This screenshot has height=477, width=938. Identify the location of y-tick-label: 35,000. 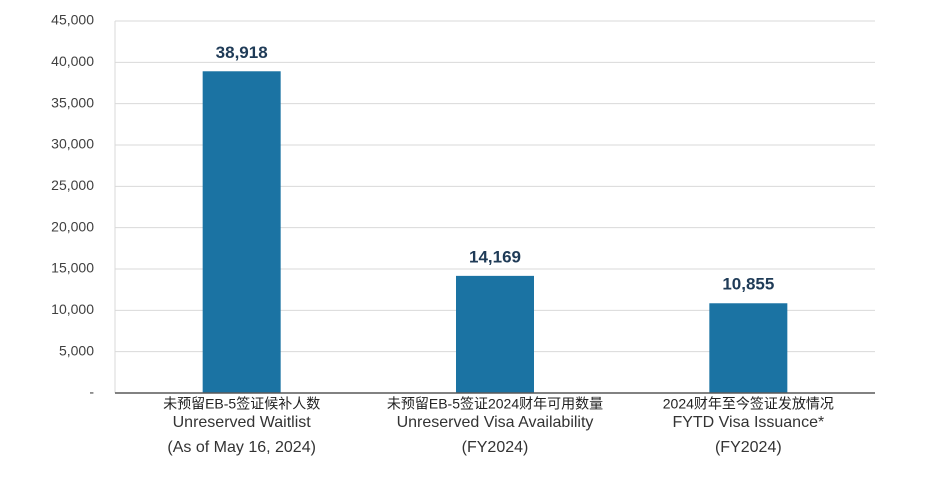
(72, 102).